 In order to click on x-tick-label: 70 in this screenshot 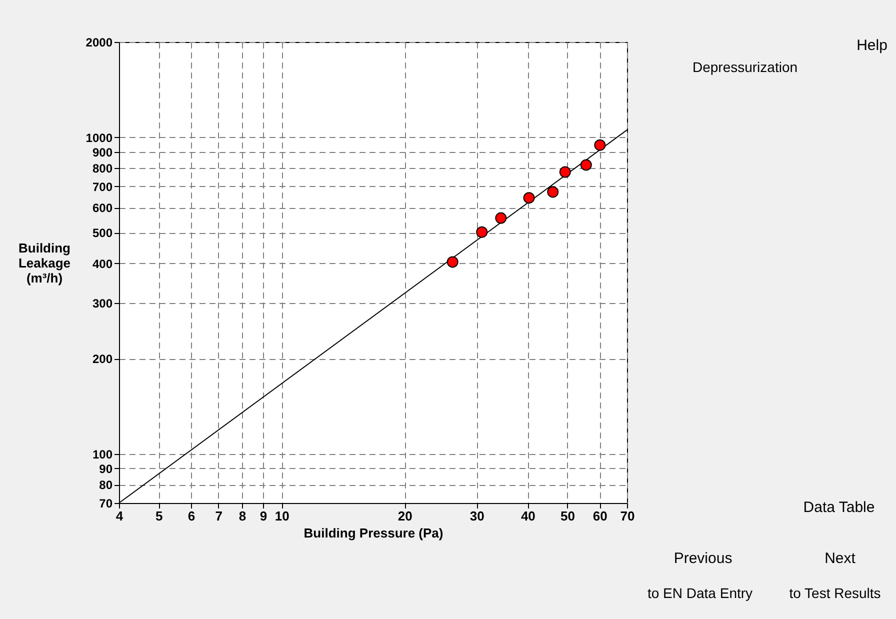, I will do `click(627, 516)`.